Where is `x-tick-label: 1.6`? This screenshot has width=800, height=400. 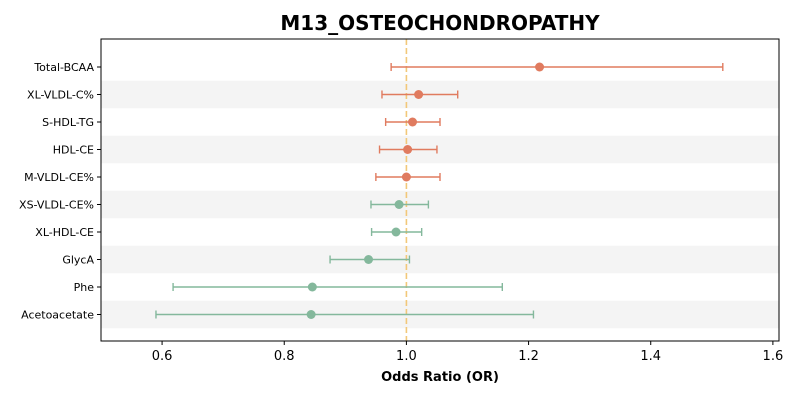
x-tick-label: 1.6 is located at coordinates (773, 356).